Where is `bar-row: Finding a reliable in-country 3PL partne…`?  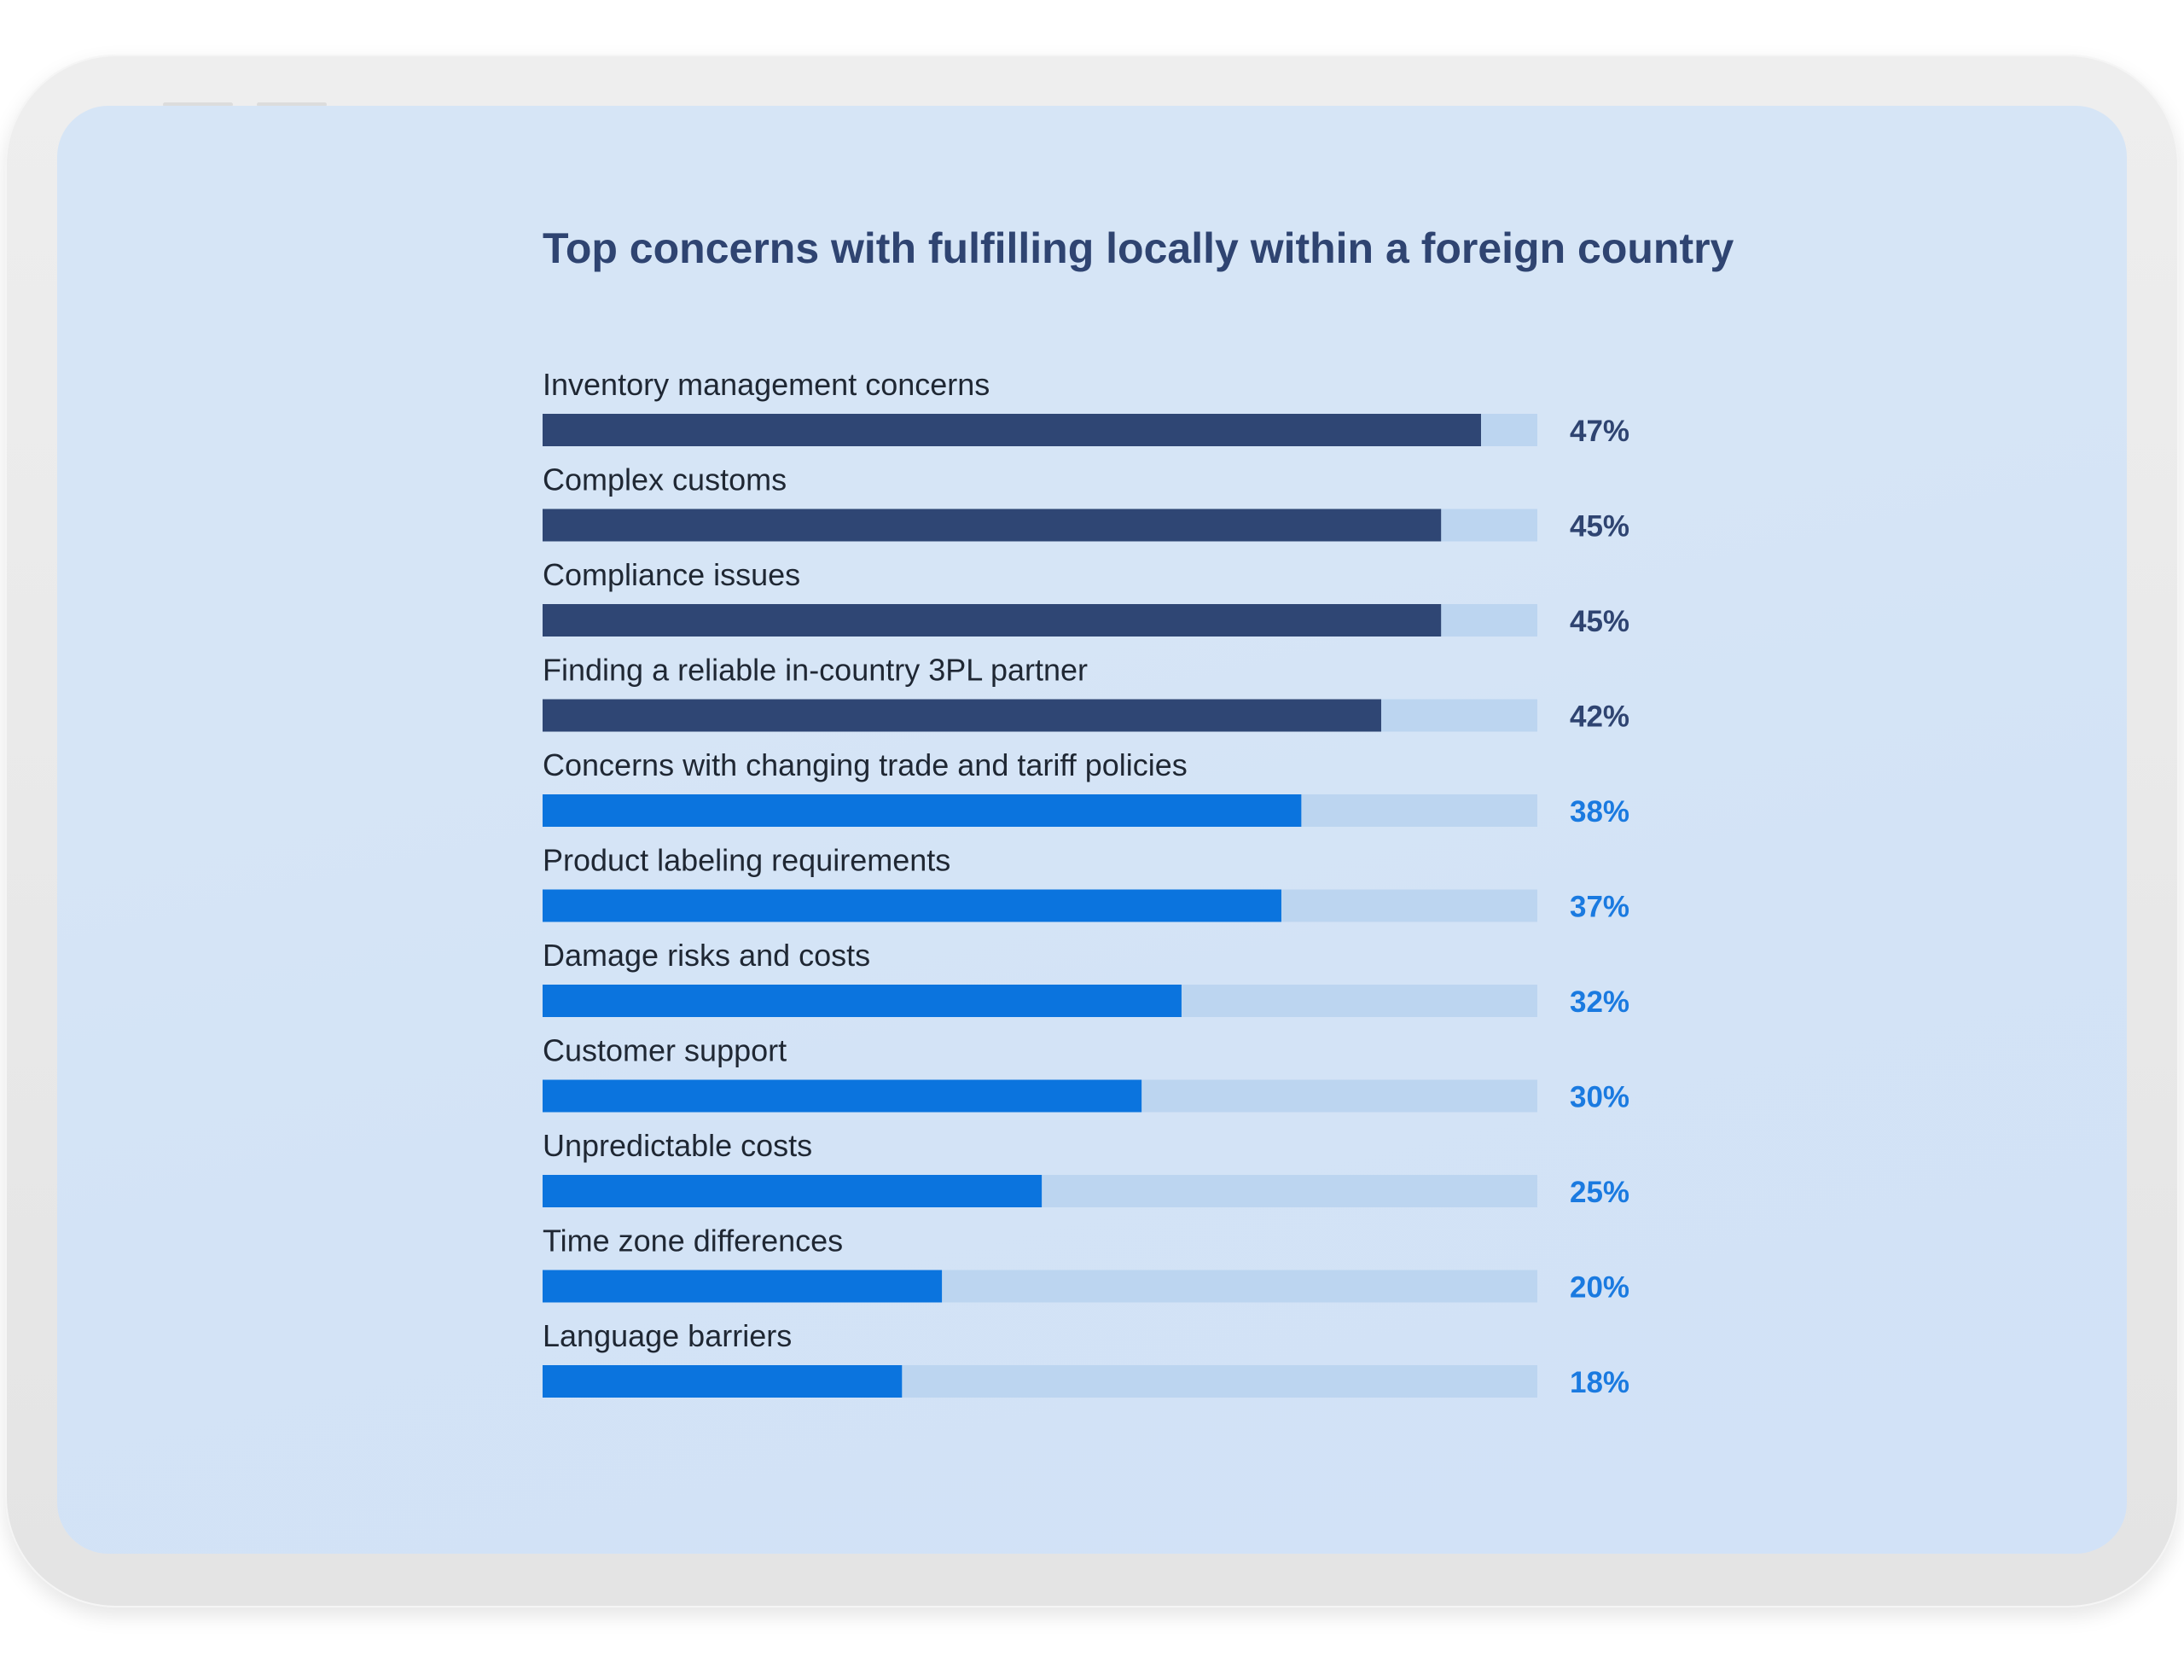
bar-row: Finding a reliable in-country 3PL partne… is located at coordinates (1086, 694).